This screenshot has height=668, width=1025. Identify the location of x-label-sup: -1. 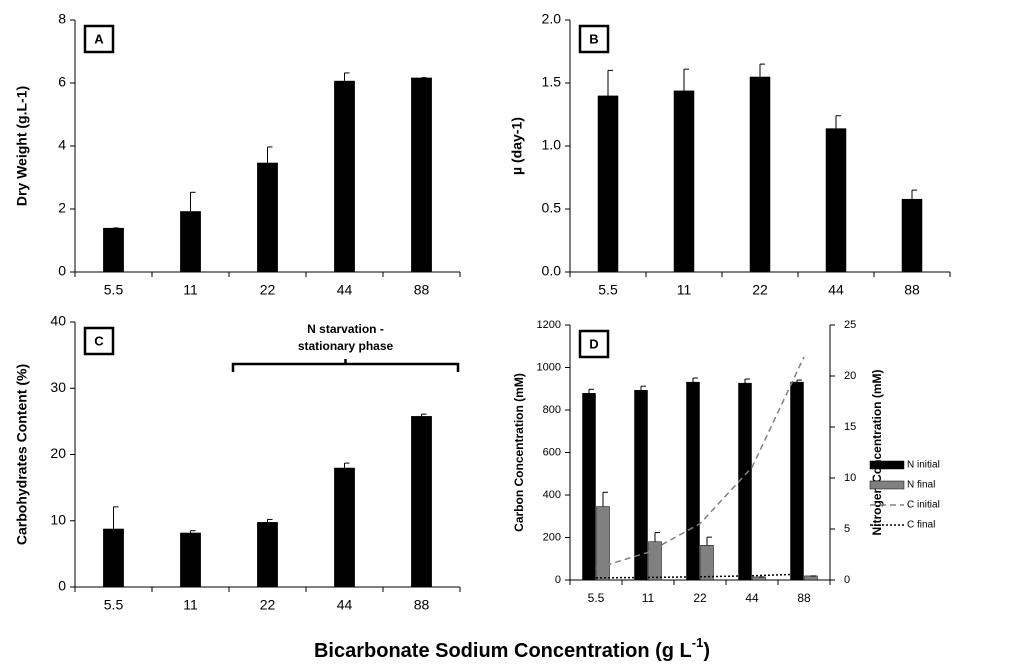
(698, 642).